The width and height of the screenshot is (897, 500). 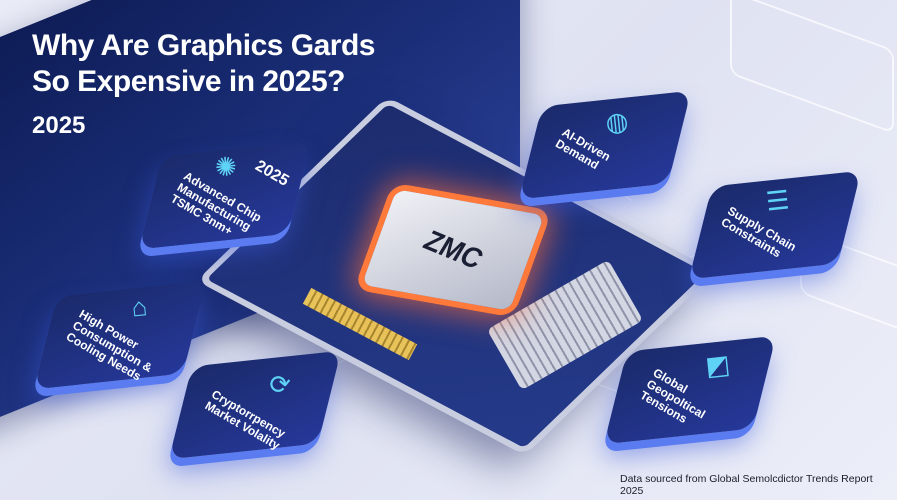 I want to click on arch-icon: ⌂, so click(x=139, y=307).